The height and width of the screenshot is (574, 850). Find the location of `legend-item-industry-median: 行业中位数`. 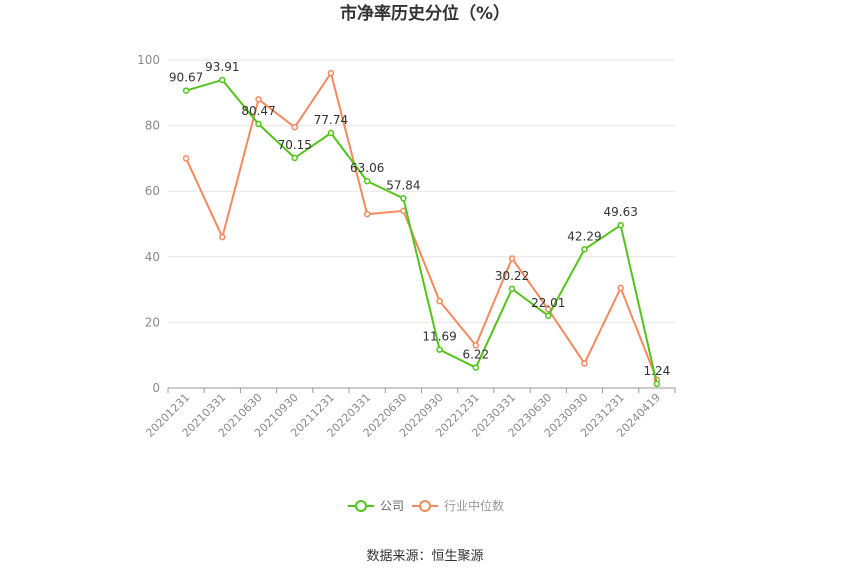

legend-item-industry-median: 行业中位数 is located at coordinates (458, 505).